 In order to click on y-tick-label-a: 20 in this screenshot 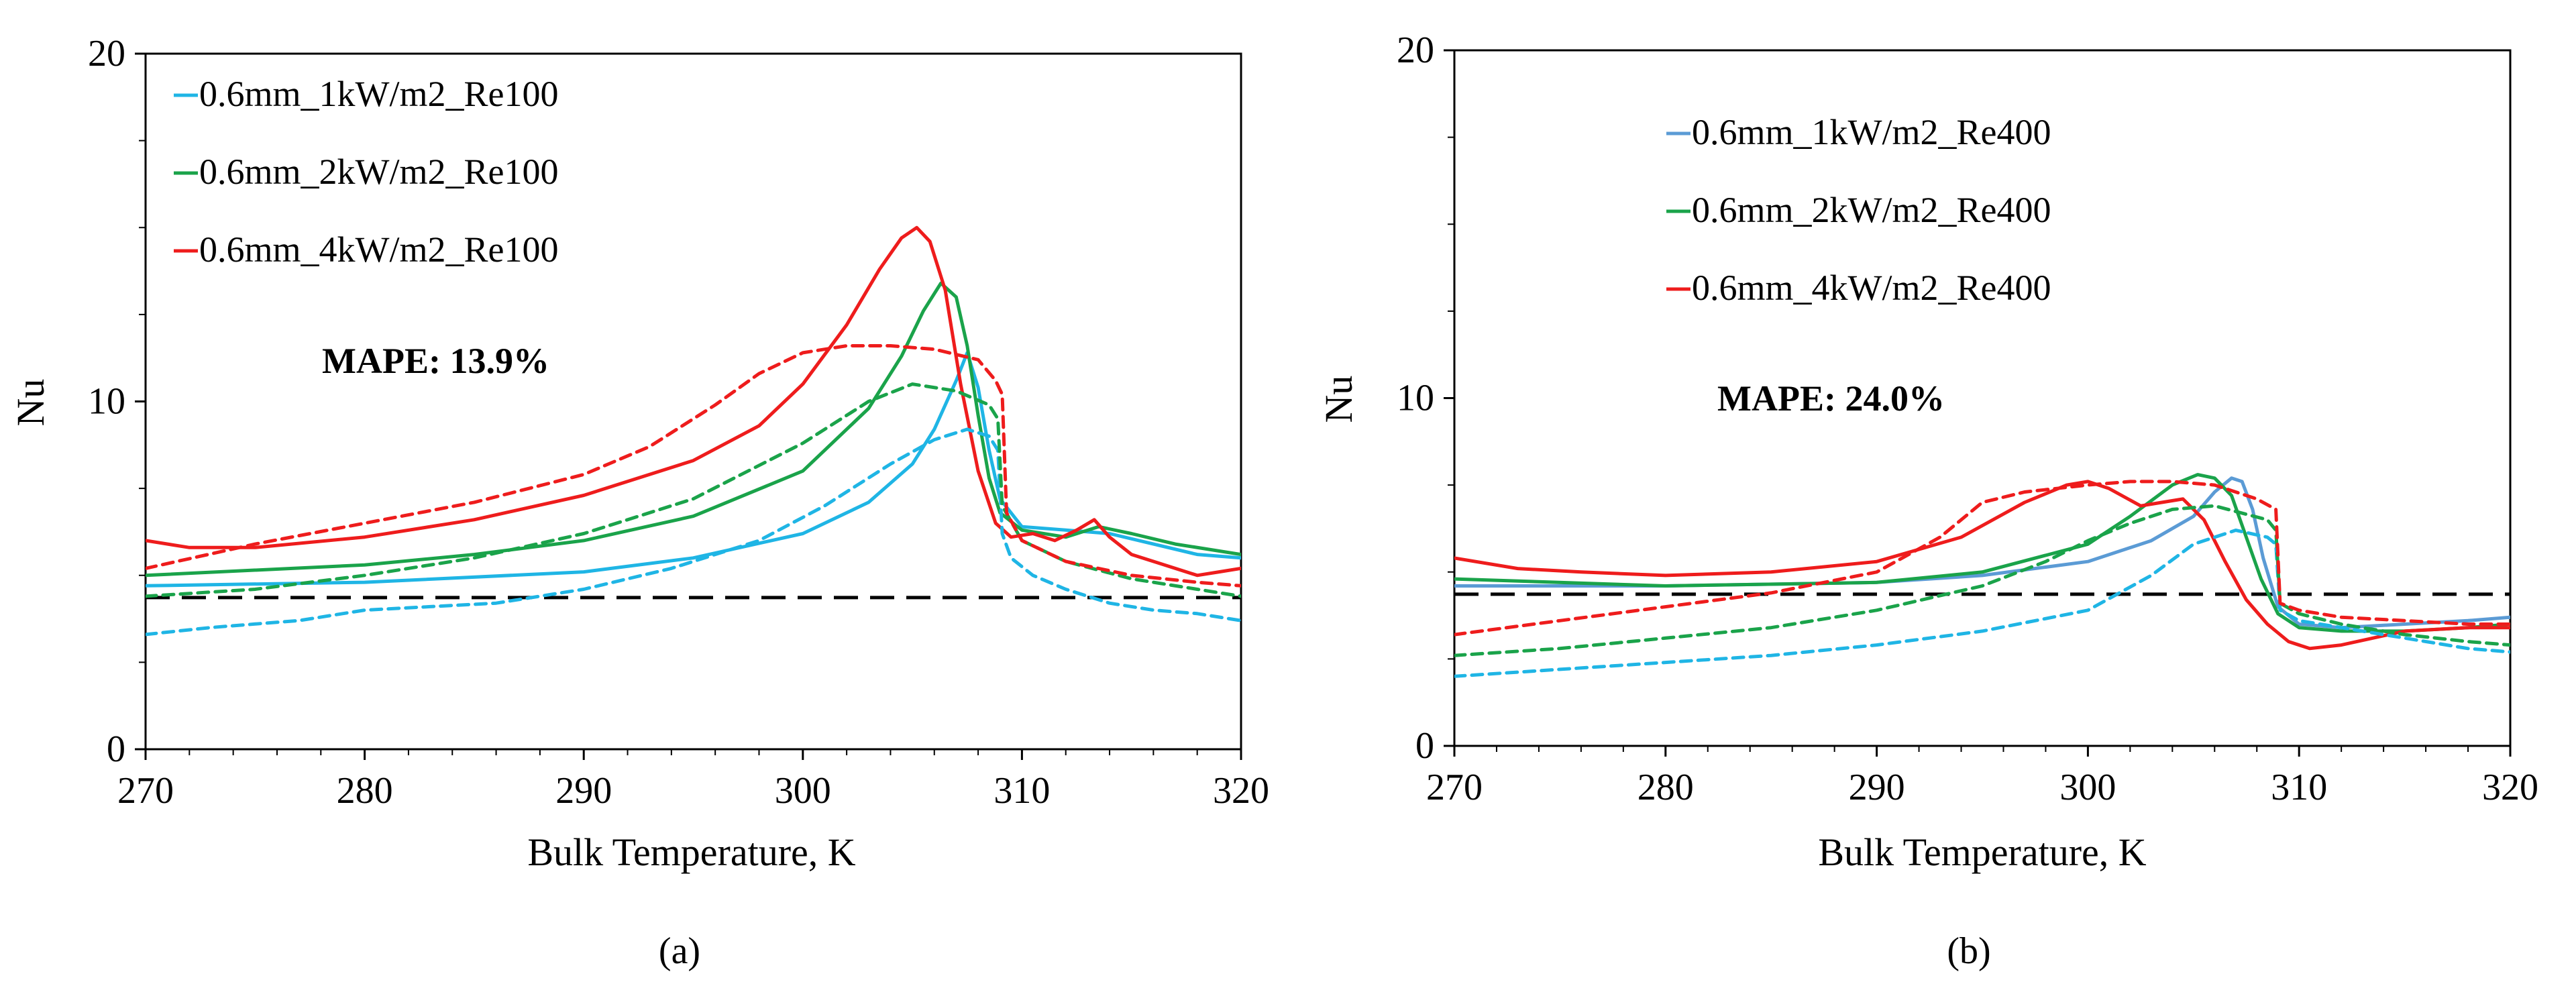, I will do `click(106, 53)`.